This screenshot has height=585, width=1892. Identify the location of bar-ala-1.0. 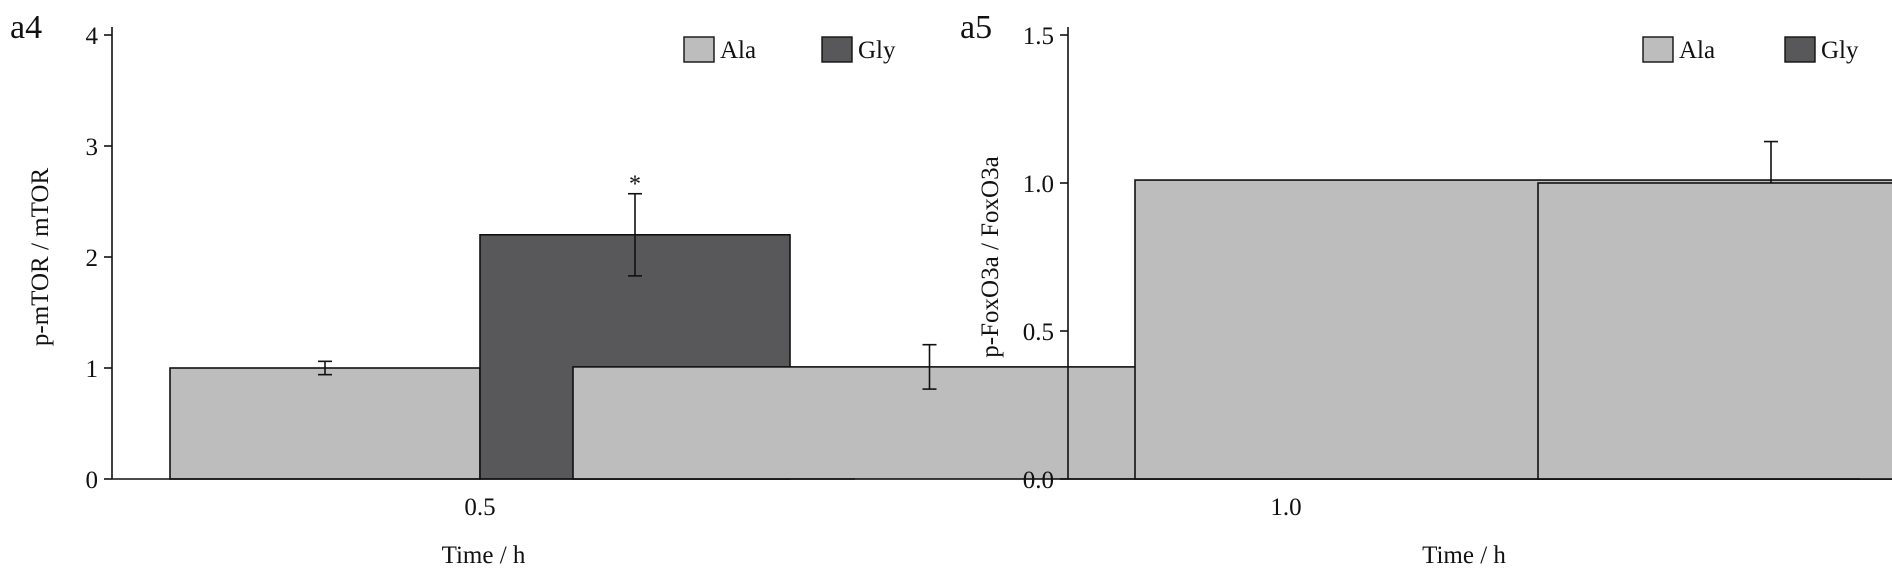
(1714, 331).